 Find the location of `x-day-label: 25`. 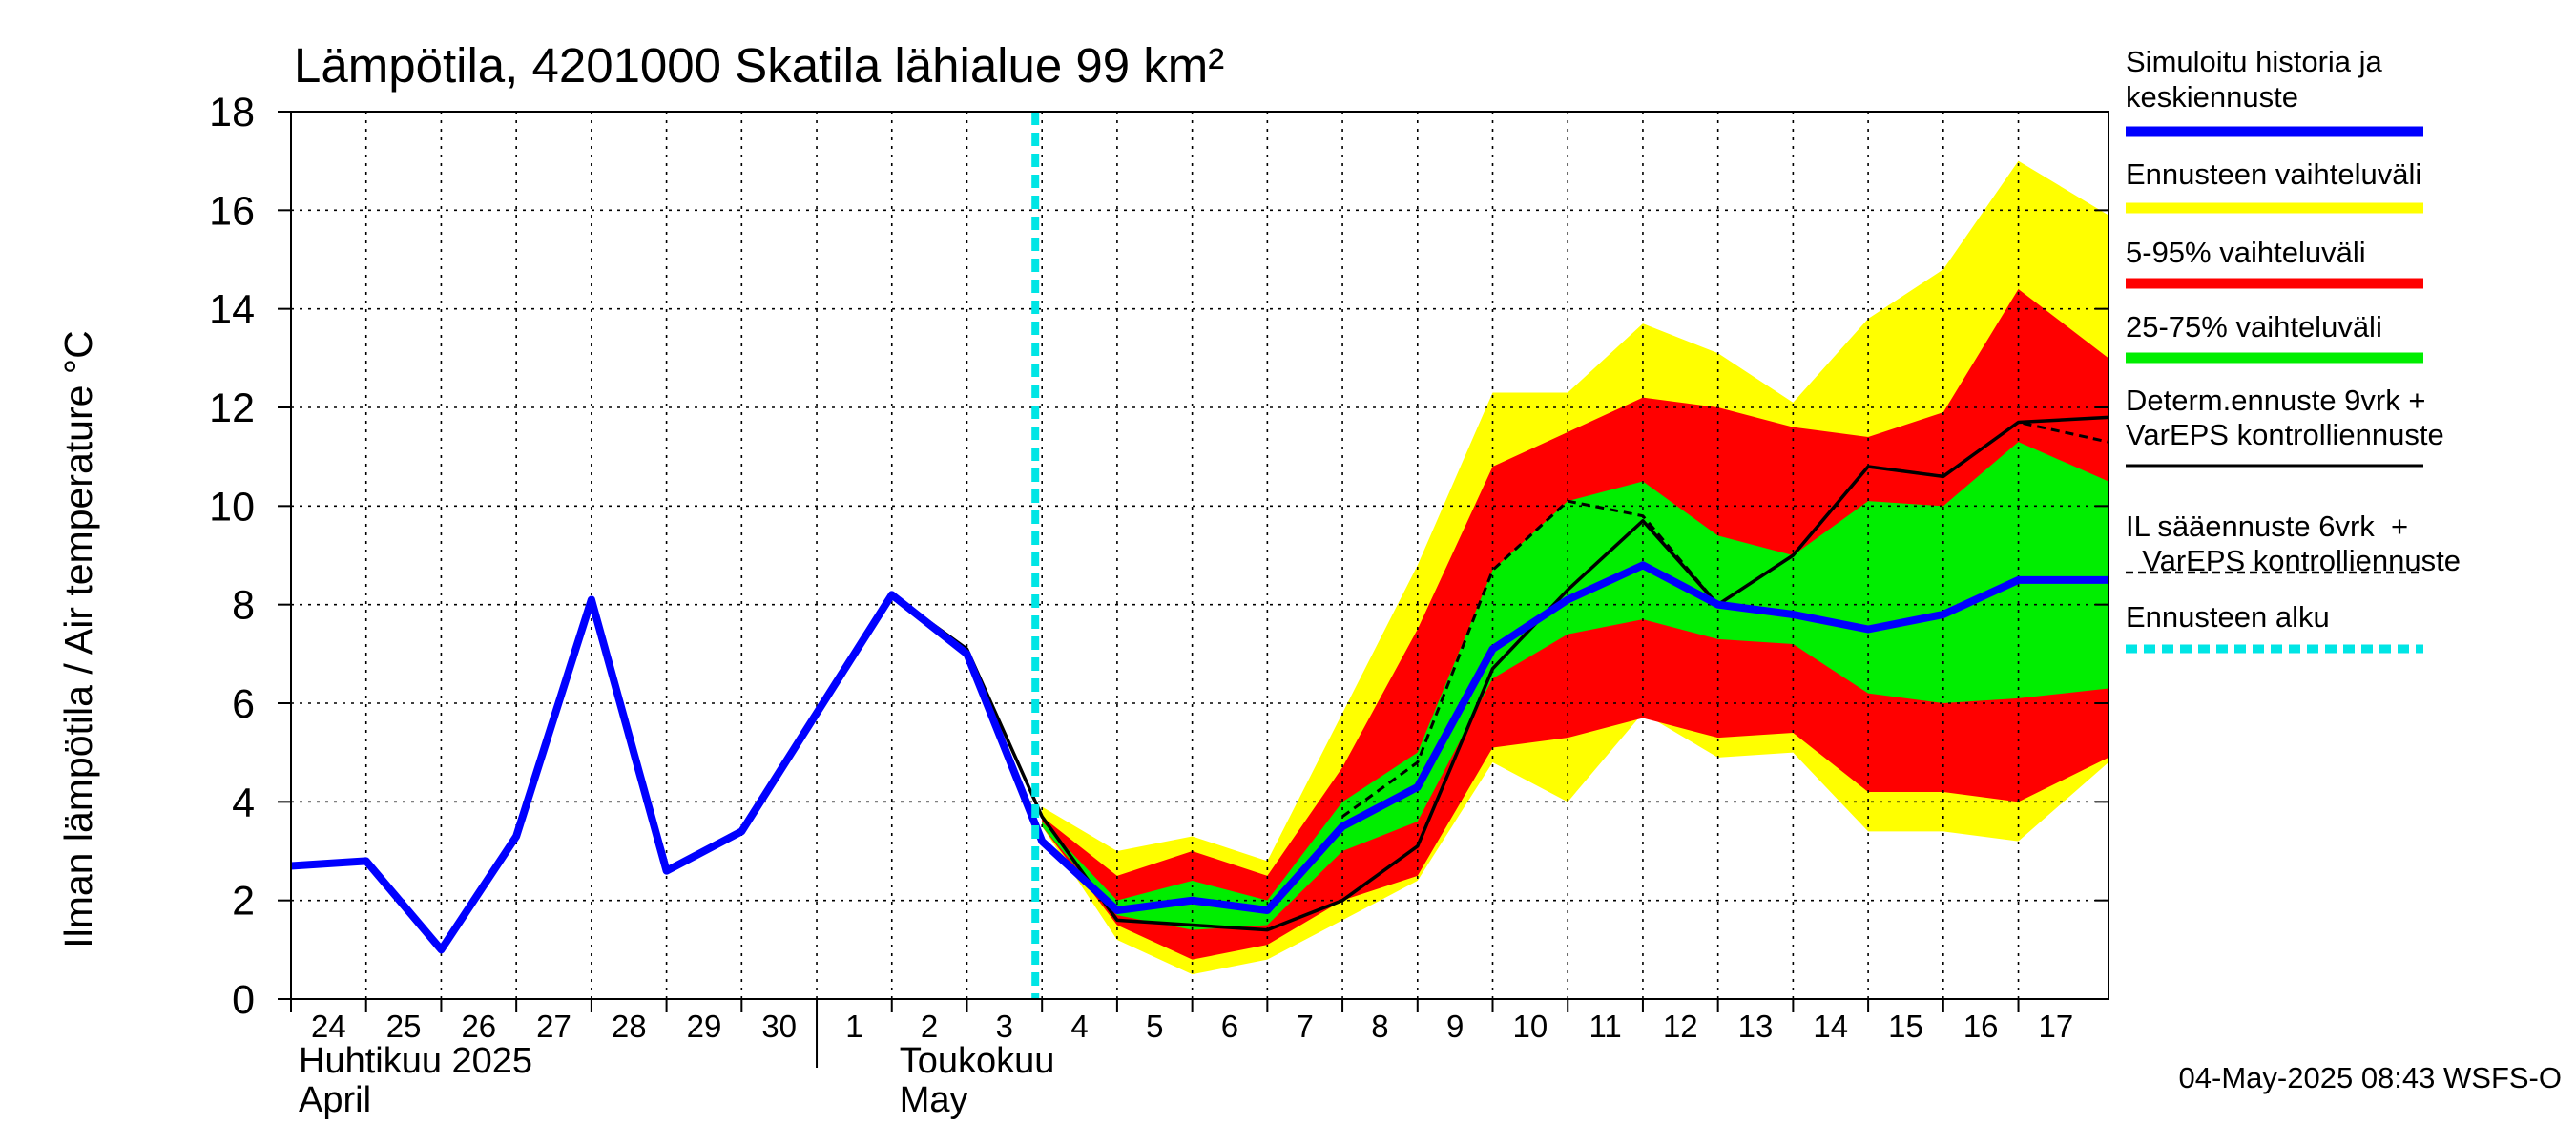

x-day-label: 25 is located at coordinates (404, 1026).